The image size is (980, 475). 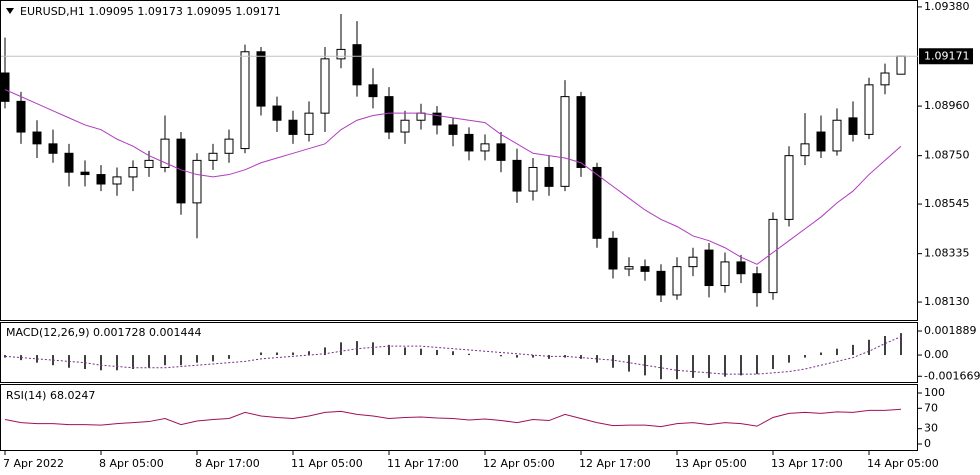 What do you see at coordinates (131, 463) in the screenshot?
I see `x-tick-label: 8 Apr 05:00` at bounding box center [131, 463].